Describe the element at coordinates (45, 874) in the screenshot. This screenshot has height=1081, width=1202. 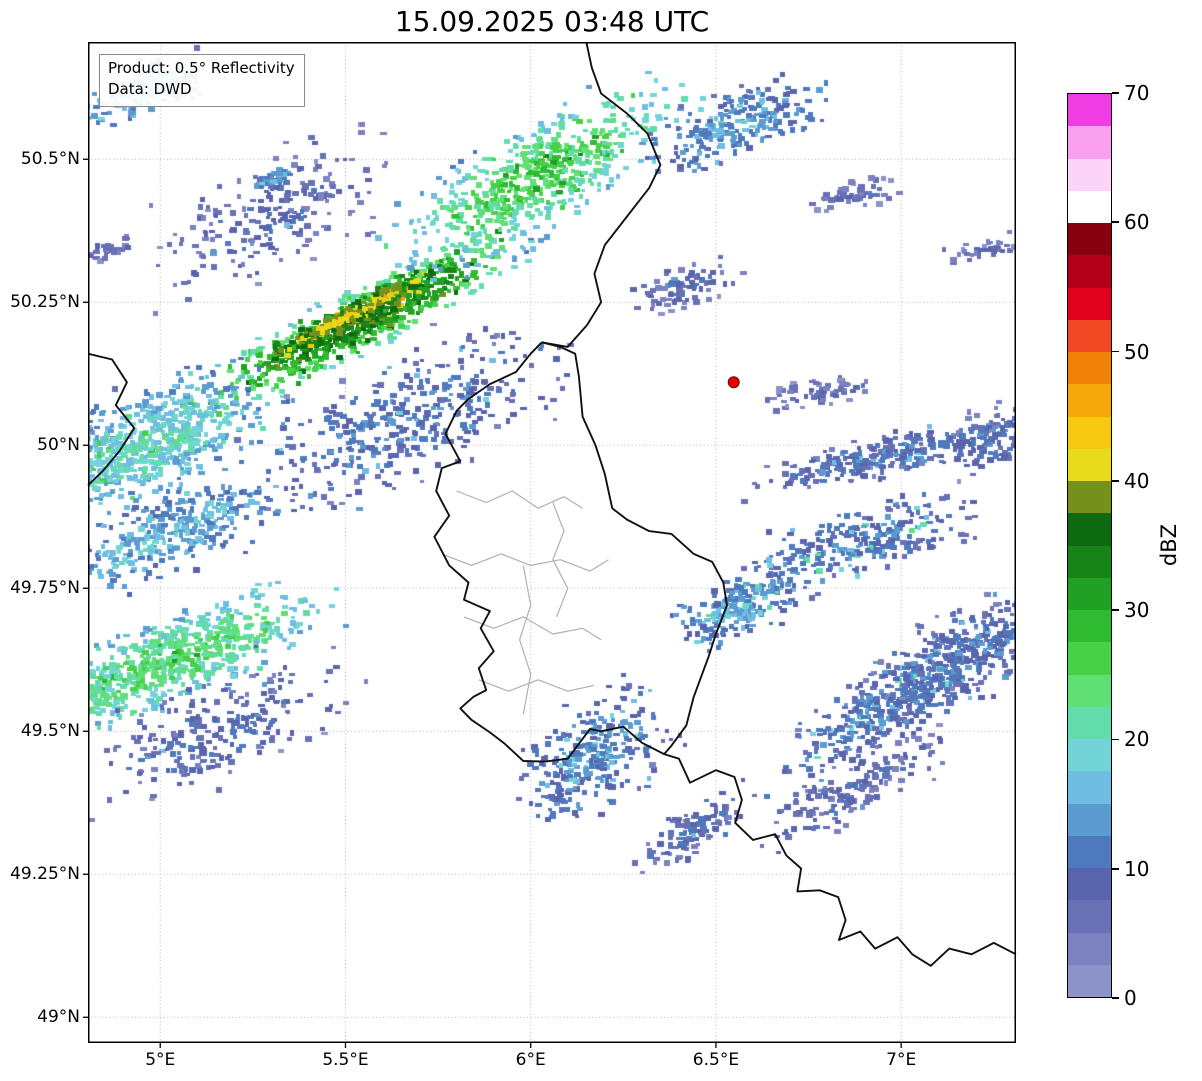
I see `y-tick-label: 49.25°N` at that location.